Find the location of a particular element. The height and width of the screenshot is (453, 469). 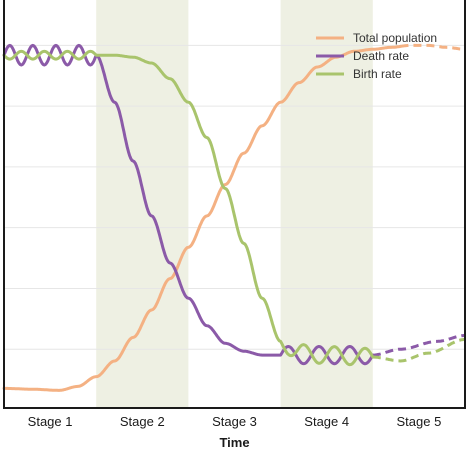

legend-label-population: Total population is located at coordinates (395, 38).